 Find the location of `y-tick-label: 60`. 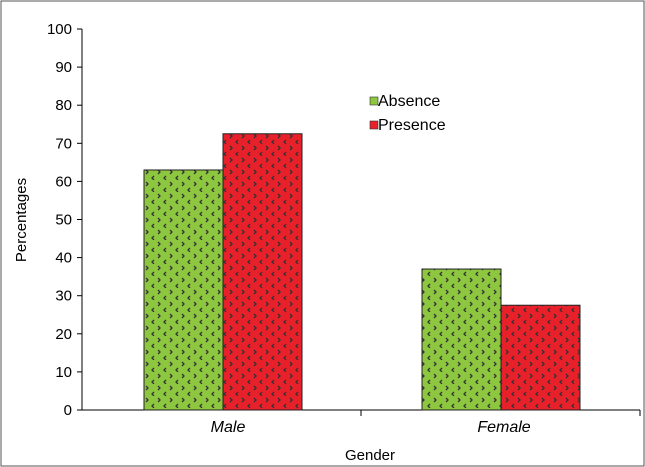

y-tick-label: 60 is located at coordinates (63, 181).